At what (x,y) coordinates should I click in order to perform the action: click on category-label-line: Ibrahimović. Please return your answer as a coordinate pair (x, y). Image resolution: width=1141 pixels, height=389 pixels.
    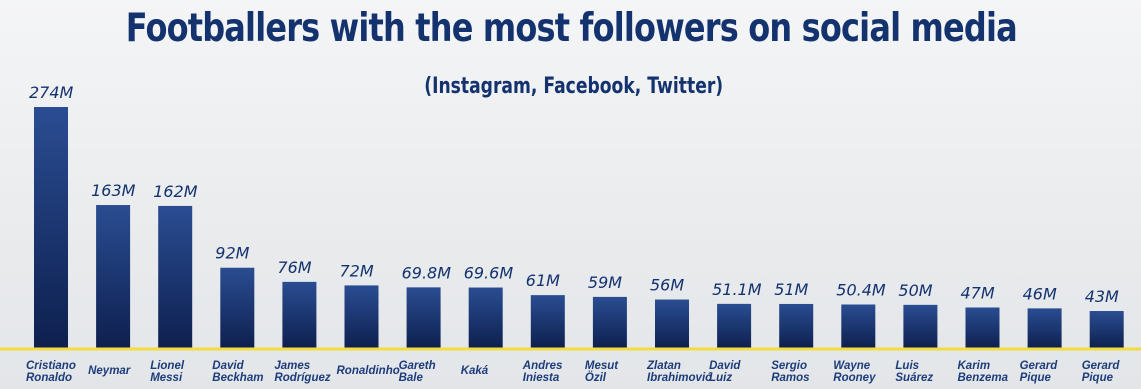
    Looking at the image, I should click on (679, 378).